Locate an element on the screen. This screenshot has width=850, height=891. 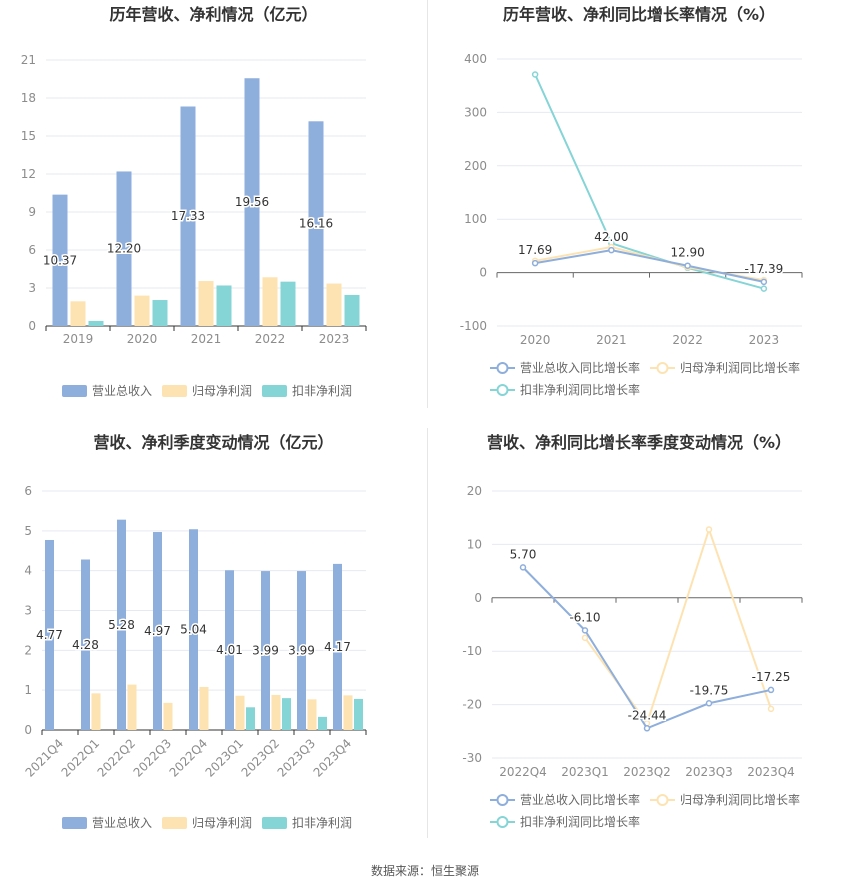
data-label: 10.37 is located at coordinates (60, 260).